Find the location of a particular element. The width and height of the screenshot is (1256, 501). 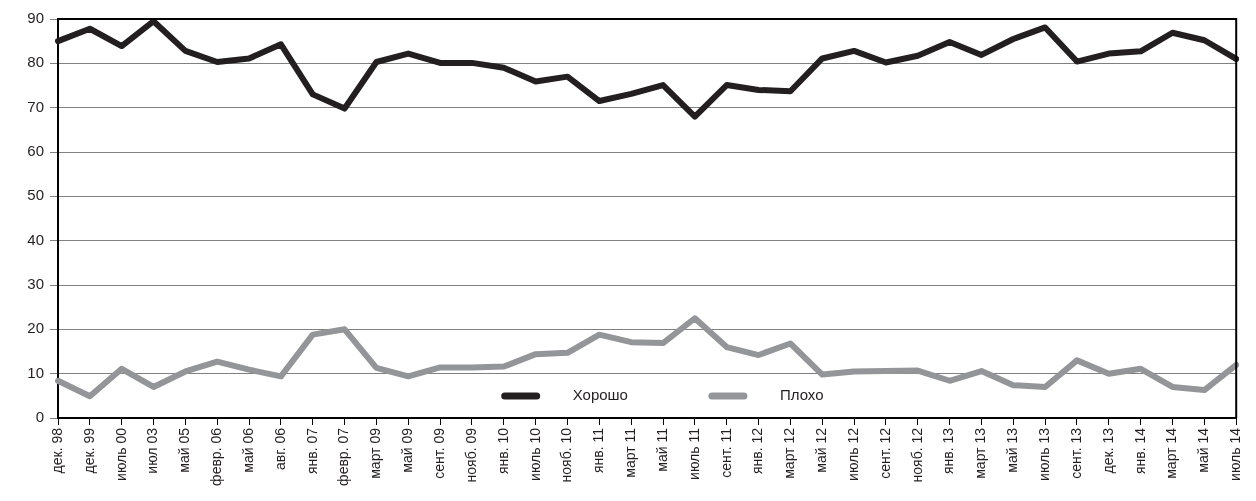

x-tick-label: март 12 is located at coordinates (789, 453).